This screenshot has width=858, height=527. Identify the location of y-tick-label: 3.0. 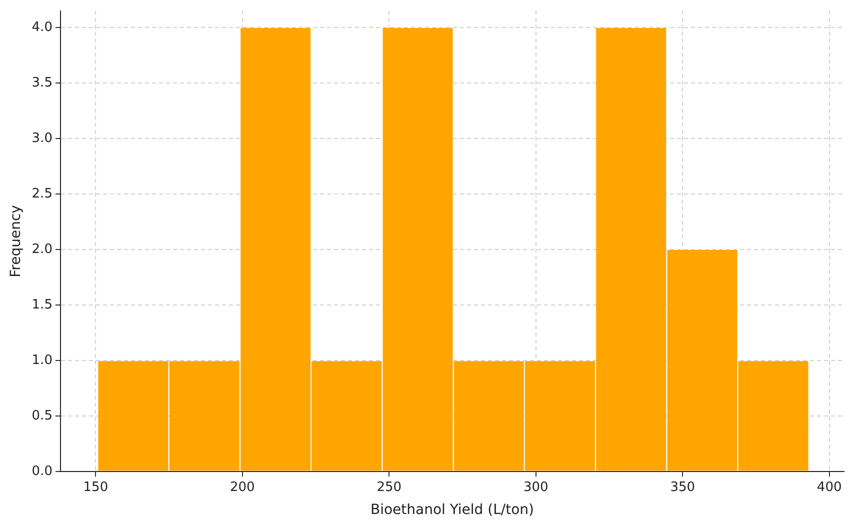
(42, 138).